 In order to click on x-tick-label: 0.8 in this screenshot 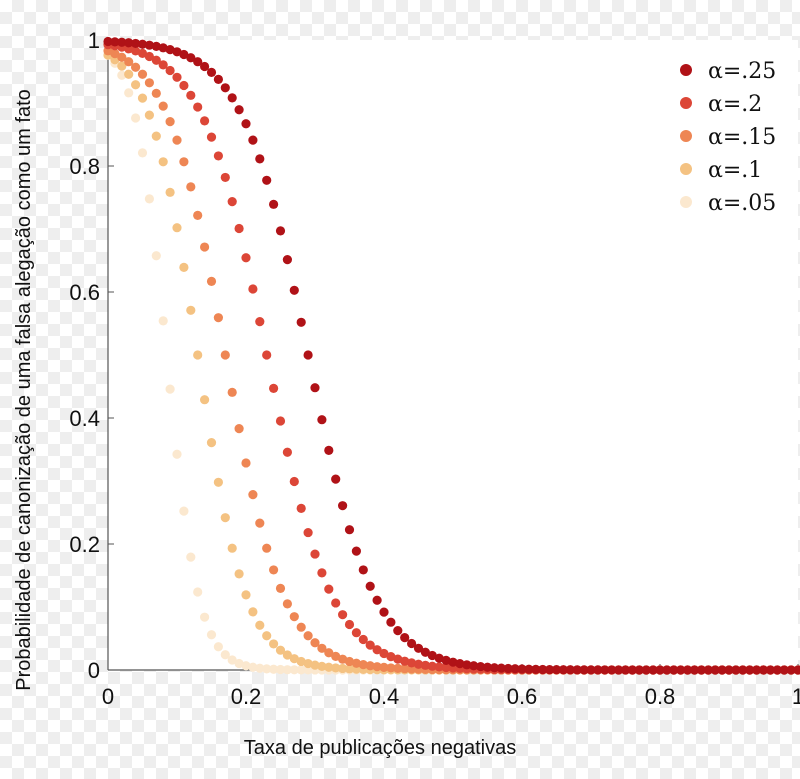, I will do `click(660, 696)`.